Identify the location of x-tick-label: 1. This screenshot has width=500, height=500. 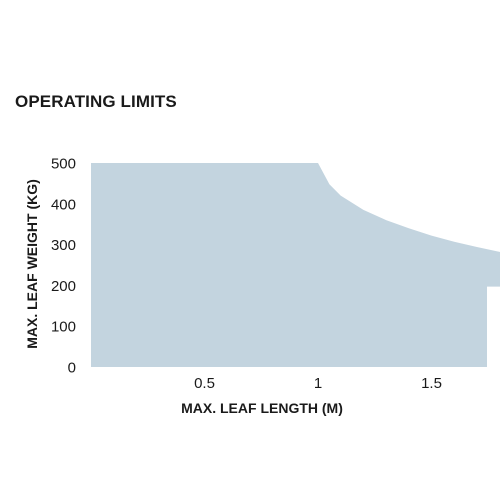
(318, 383).